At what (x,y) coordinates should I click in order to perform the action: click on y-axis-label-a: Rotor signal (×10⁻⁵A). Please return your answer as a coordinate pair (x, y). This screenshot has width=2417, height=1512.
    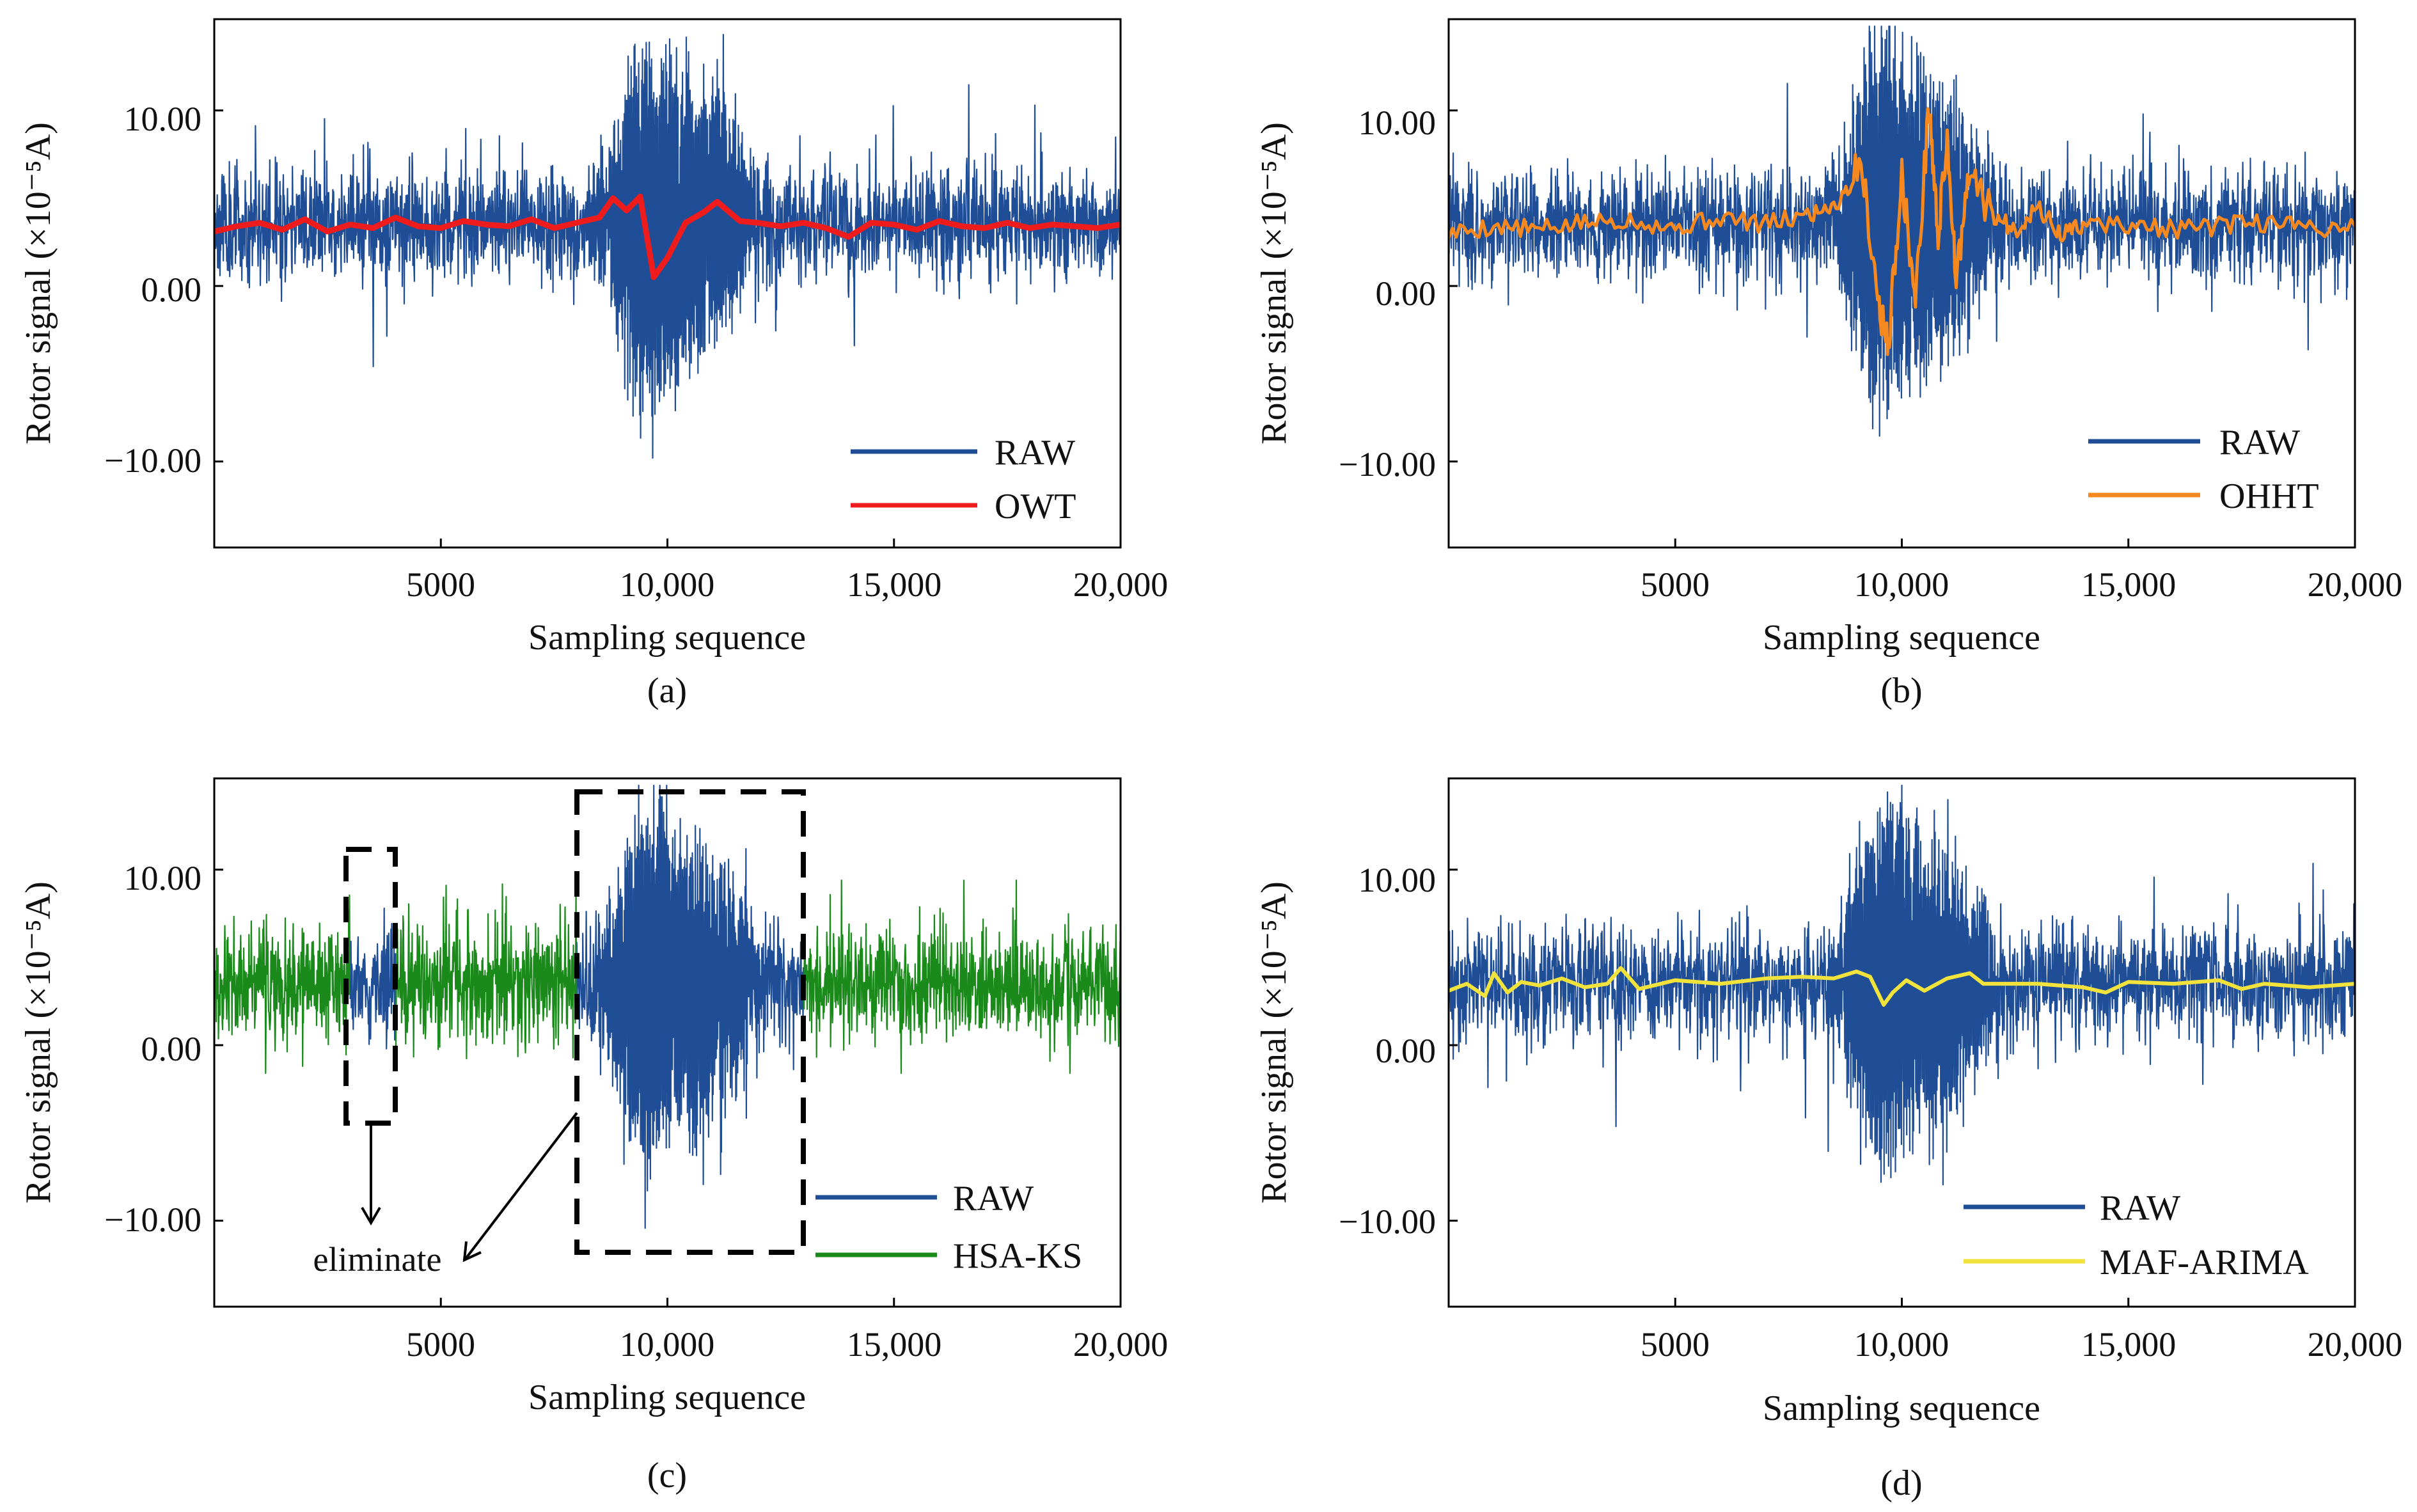
    Looking at the image, I should click on (38, 283).